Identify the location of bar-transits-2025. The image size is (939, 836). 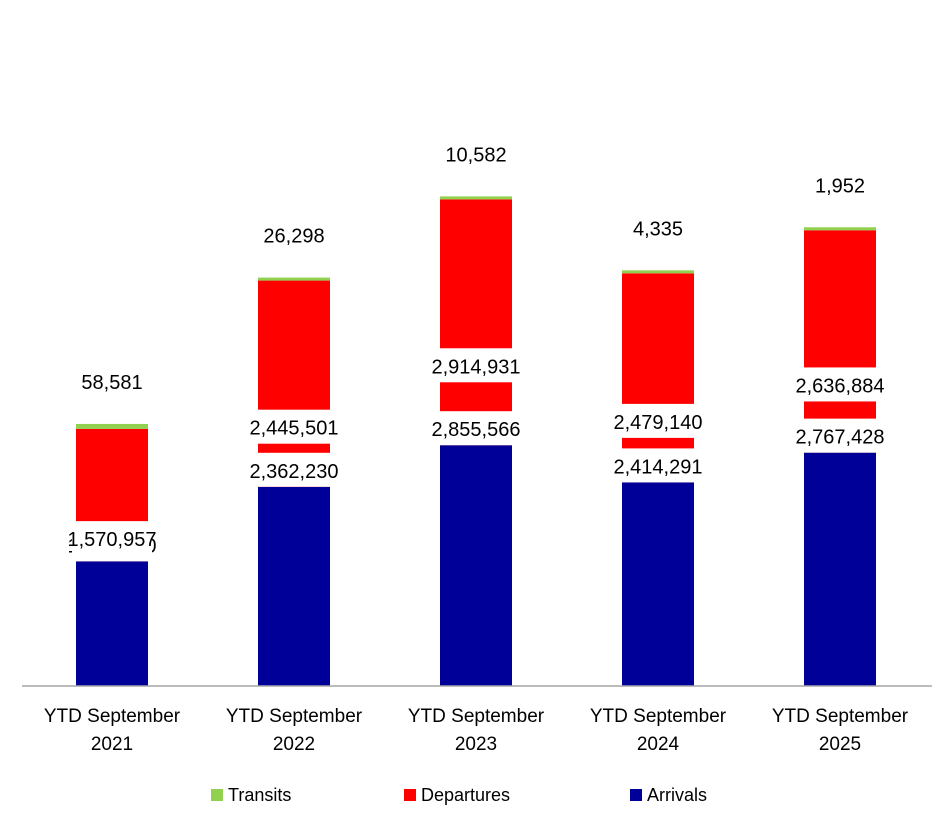
(840, 229).